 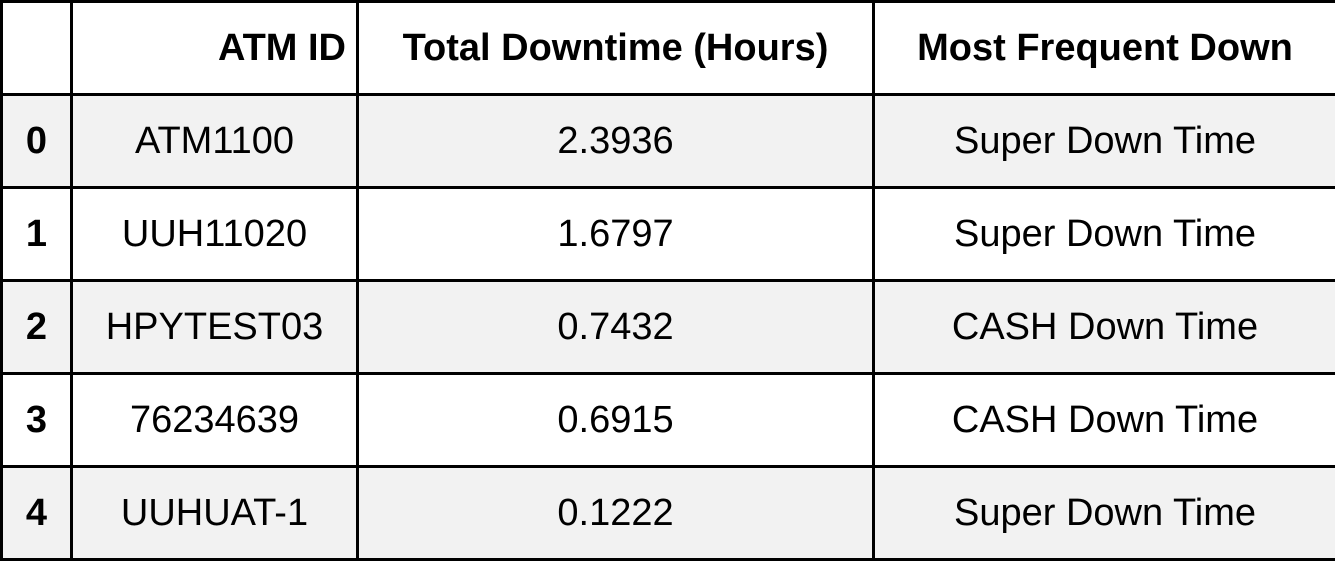 What do you see at coordinates (615, 141) in the screenshot?
I see `total-downtime-cell: 2.3936` at bounding box center [615, 141].